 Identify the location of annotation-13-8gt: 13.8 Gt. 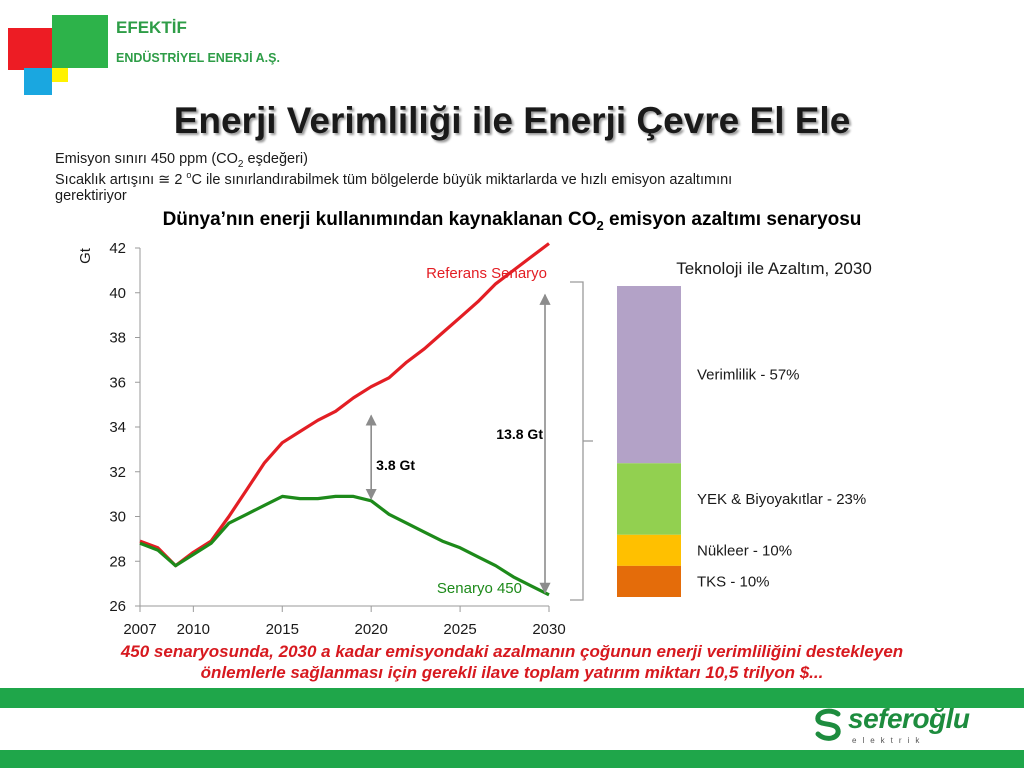
(519, 434).